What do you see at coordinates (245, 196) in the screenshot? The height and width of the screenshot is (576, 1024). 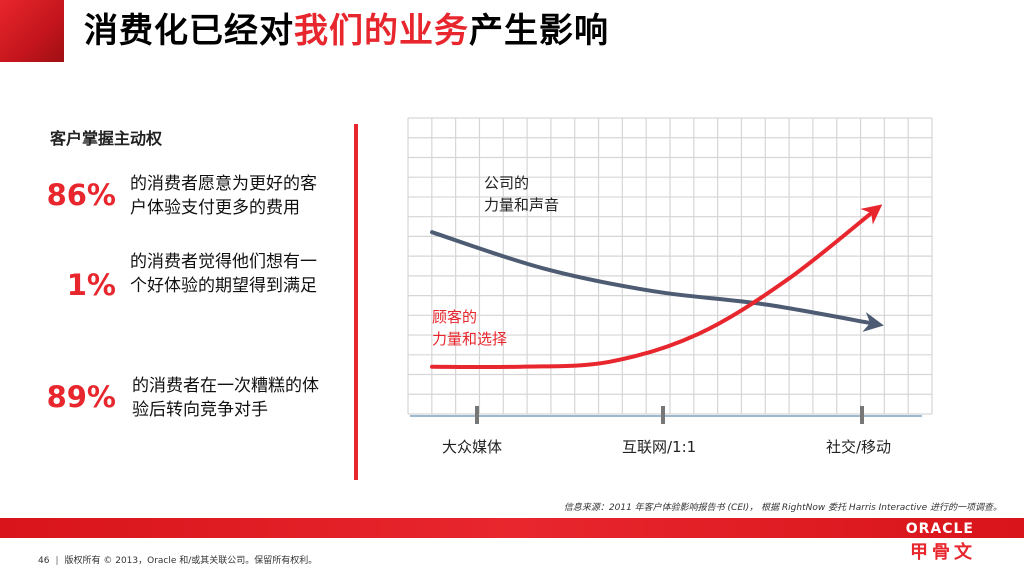 I see `stat-text-1: 的消费者愿意为更好的客 户体验支付更多的费用` at bounding box center [245, 196].